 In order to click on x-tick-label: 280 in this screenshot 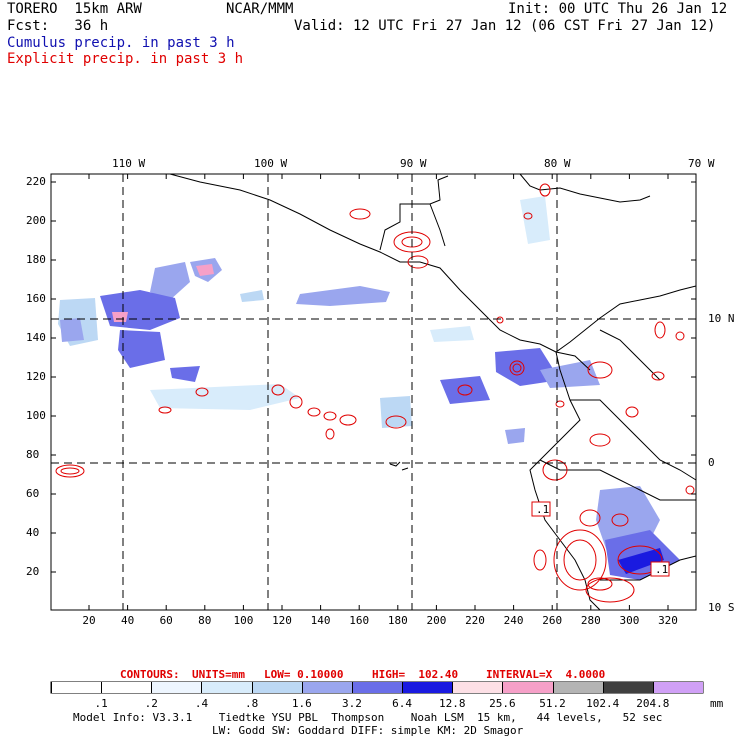, I will do `click(590, 620)`.